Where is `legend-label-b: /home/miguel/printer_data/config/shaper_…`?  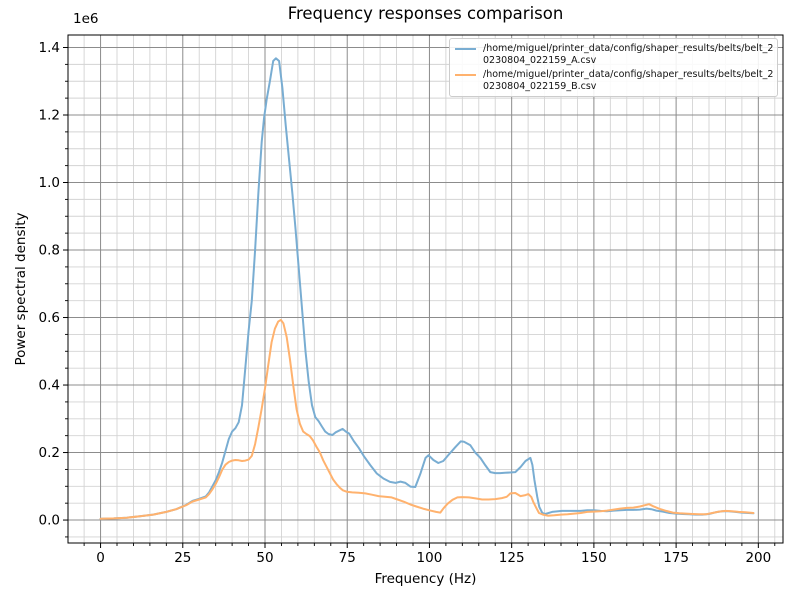
legend-label-b: /home/miguel/printer_data/config/shaper_… is located at coordinates (628, 81).